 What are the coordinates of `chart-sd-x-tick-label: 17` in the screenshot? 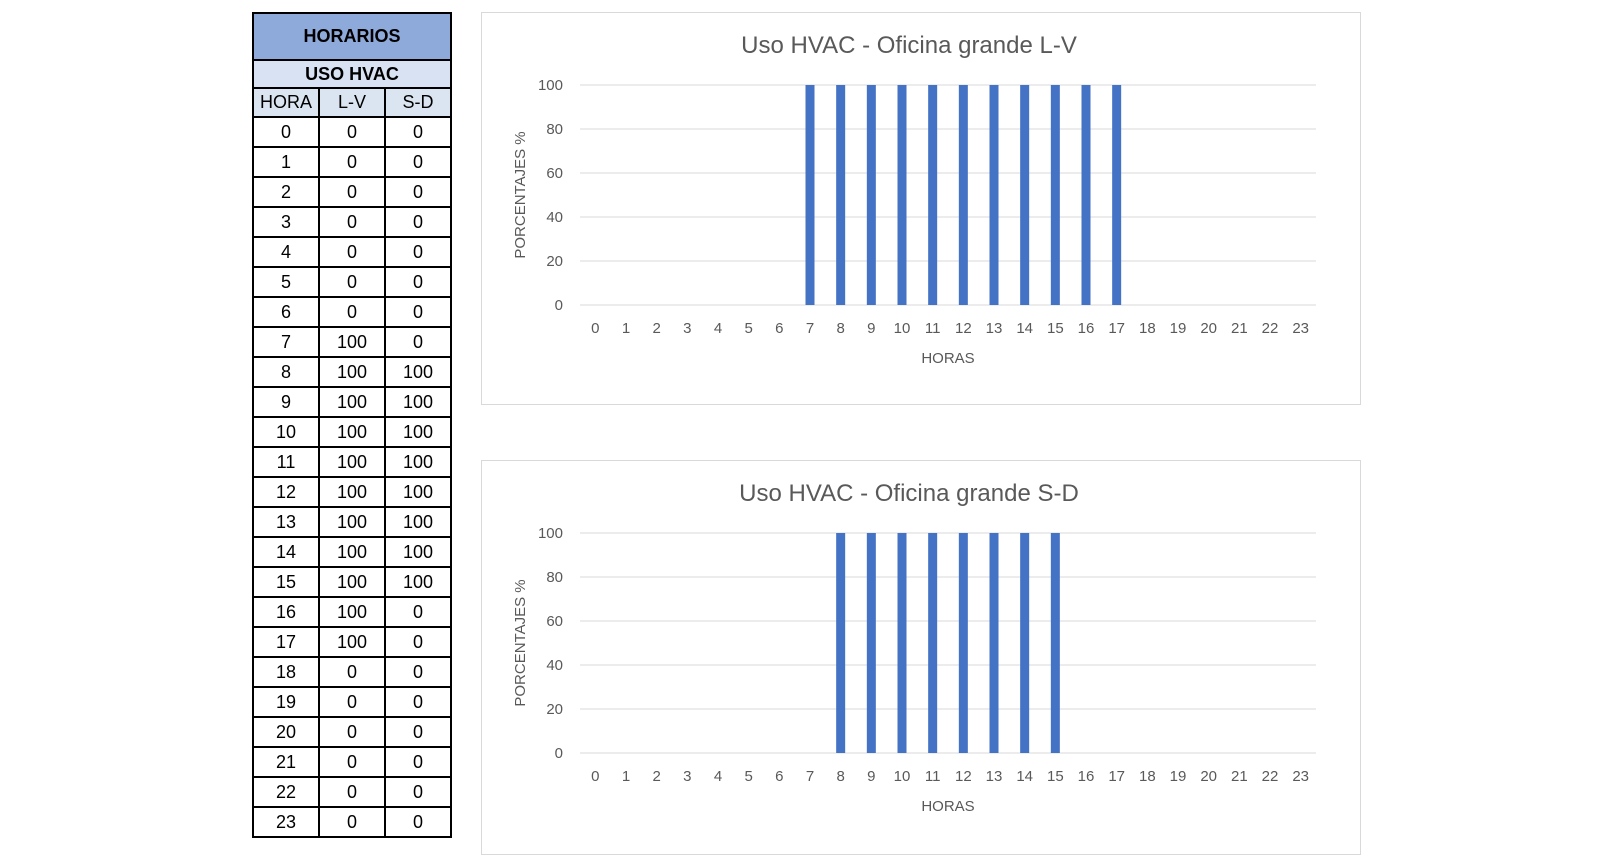 It's located at (1116, 776).